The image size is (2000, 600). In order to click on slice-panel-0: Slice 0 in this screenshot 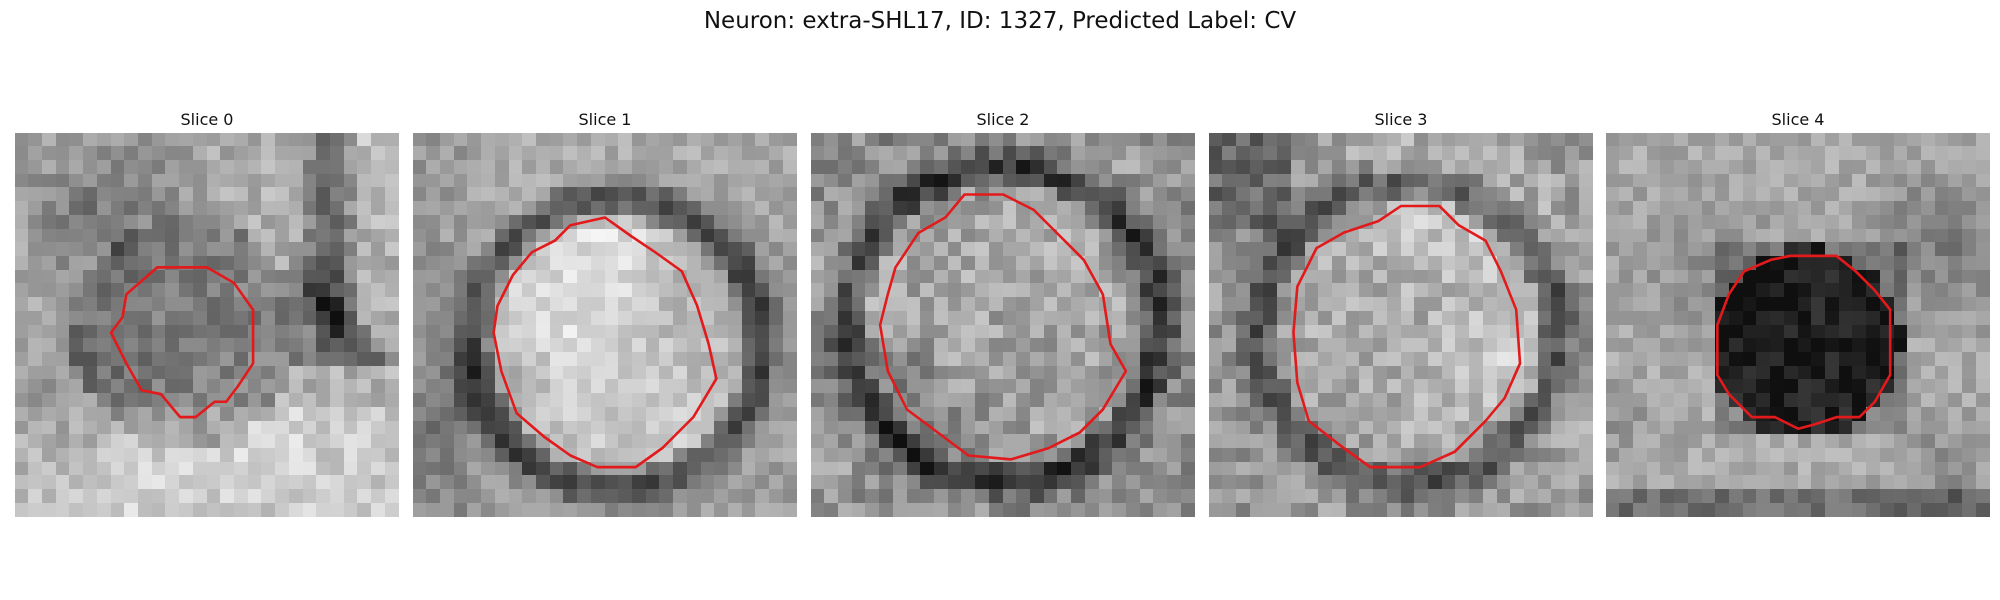, I will do `click(207, 312)`.